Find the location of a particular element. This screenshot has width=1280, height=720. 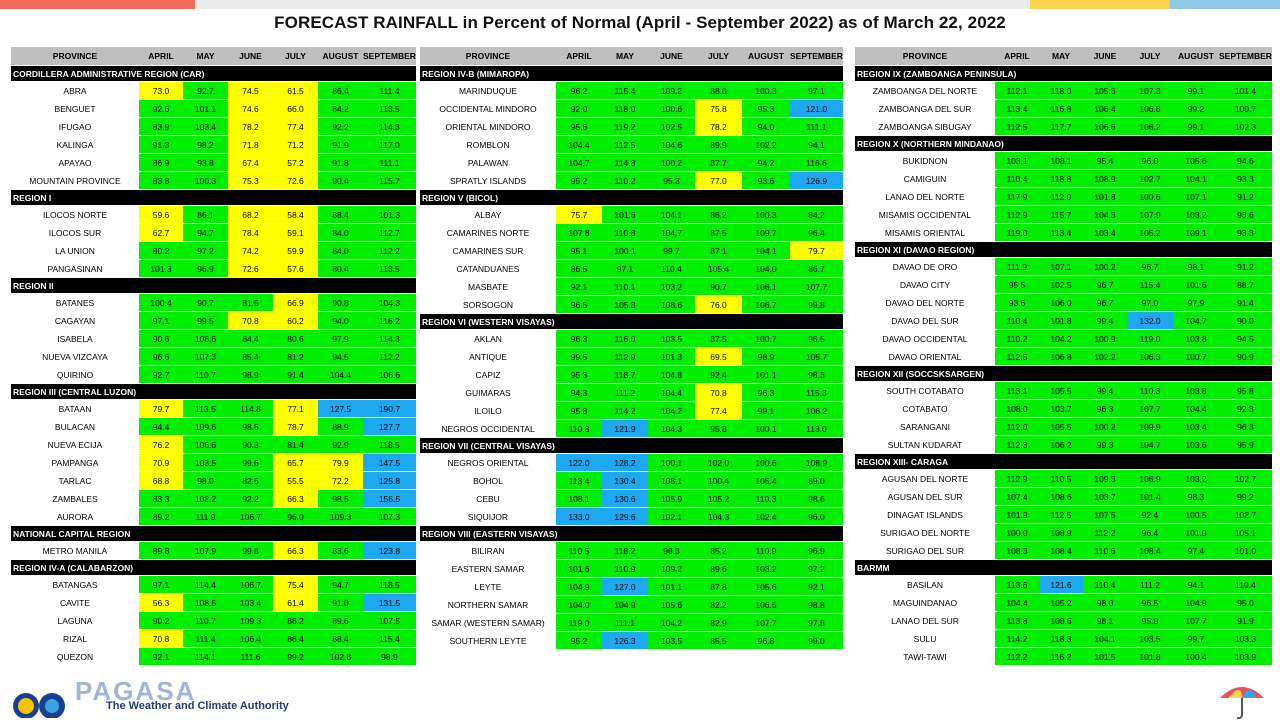

province-name: BULACAN is located at coordinates (75, 426).